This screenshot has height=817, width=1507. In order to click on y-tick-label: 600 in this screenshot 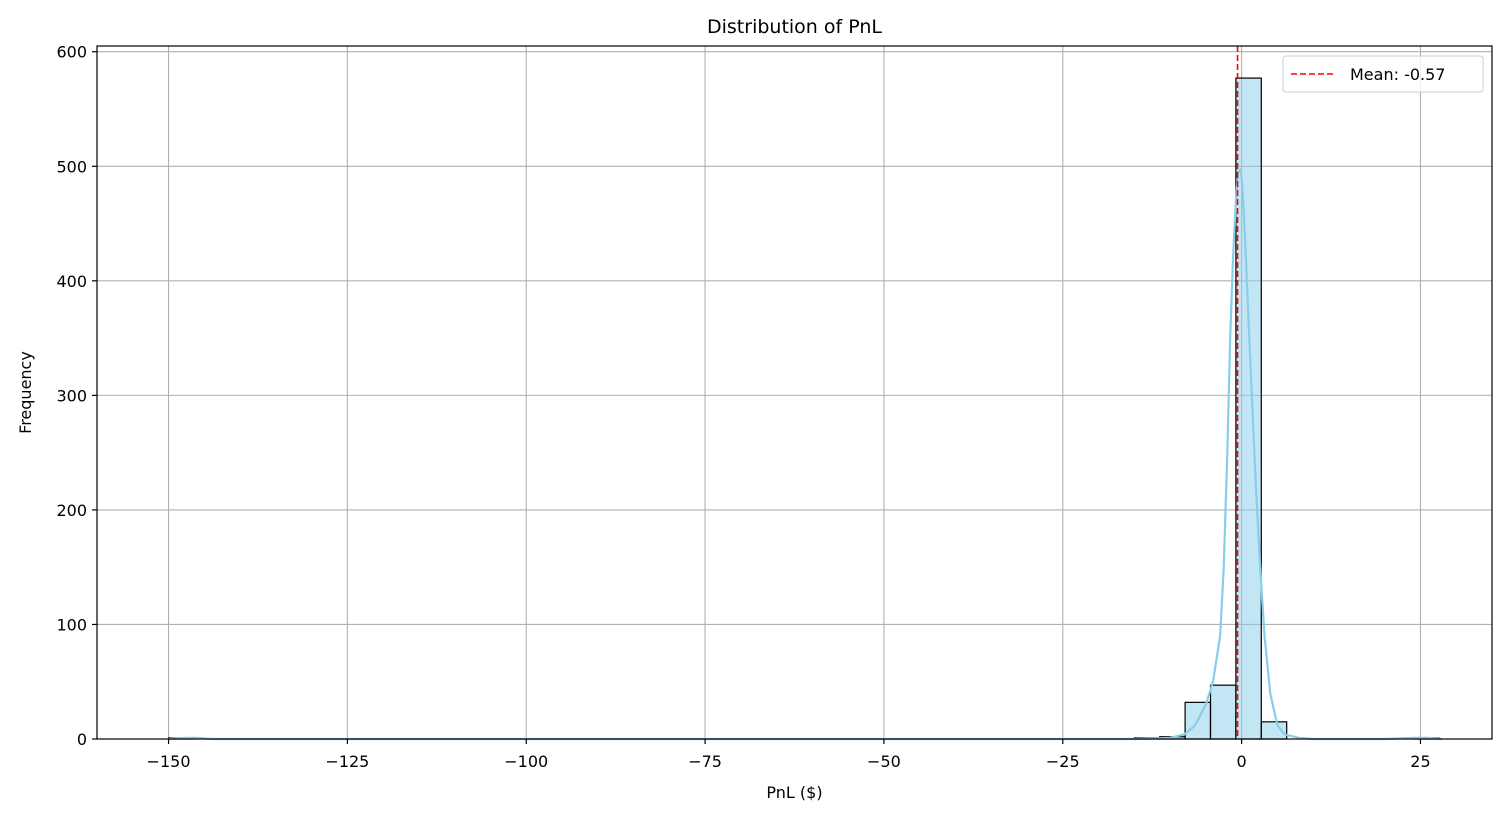, I will do `click(71, 52)`.